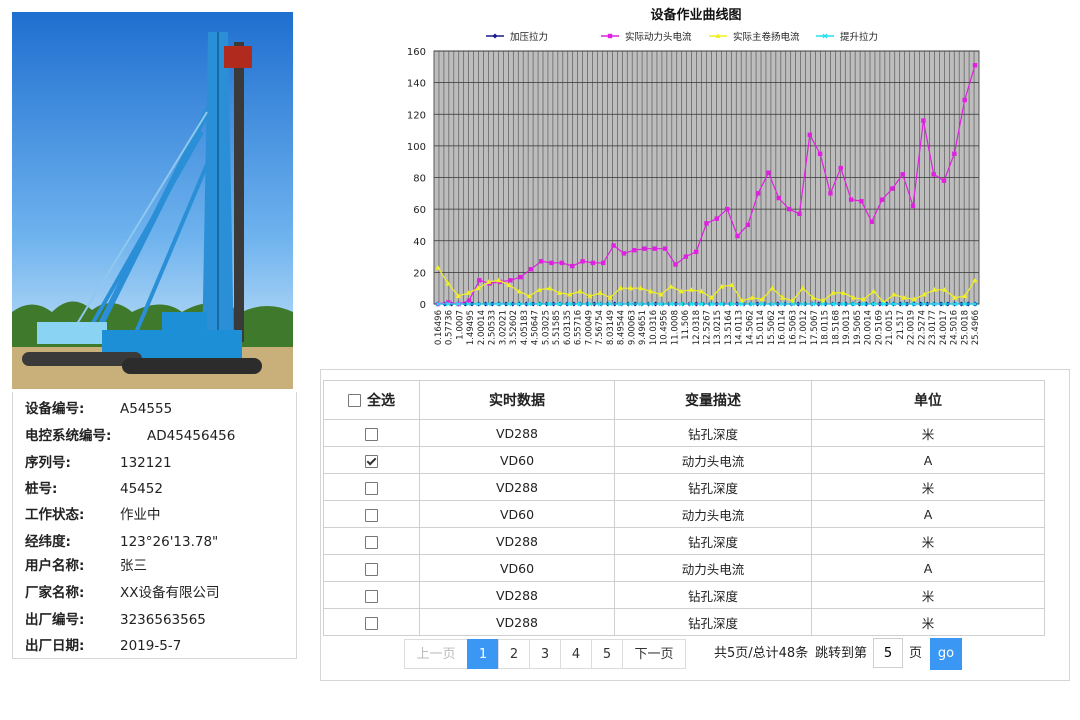 This screenshot has width=1080, height=720. I want to click on y-tick-label: 120, so click(416, 115).